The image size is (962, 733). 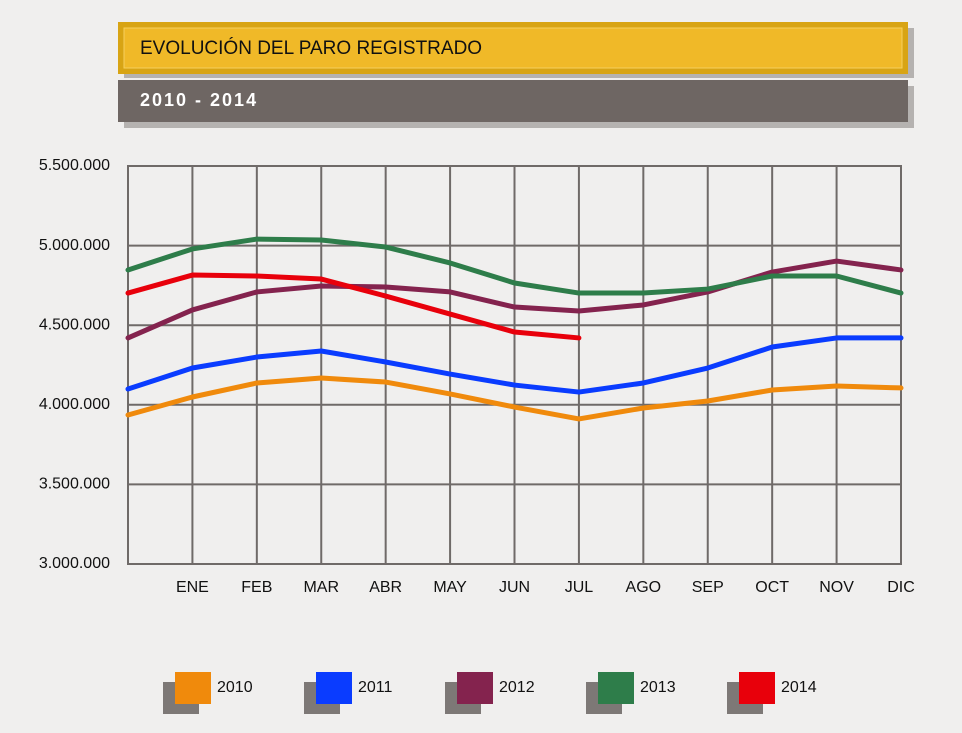 I want to click on x-tick-label: JUN, so click(x=514, y=587).